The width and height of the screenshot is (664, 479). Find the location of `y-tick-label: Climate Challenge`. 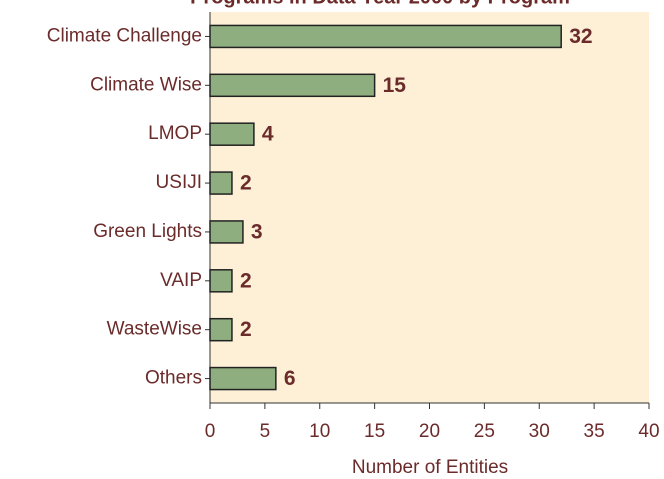

y-tick-label: Climate Challenge is located at coordinates (124, 35).